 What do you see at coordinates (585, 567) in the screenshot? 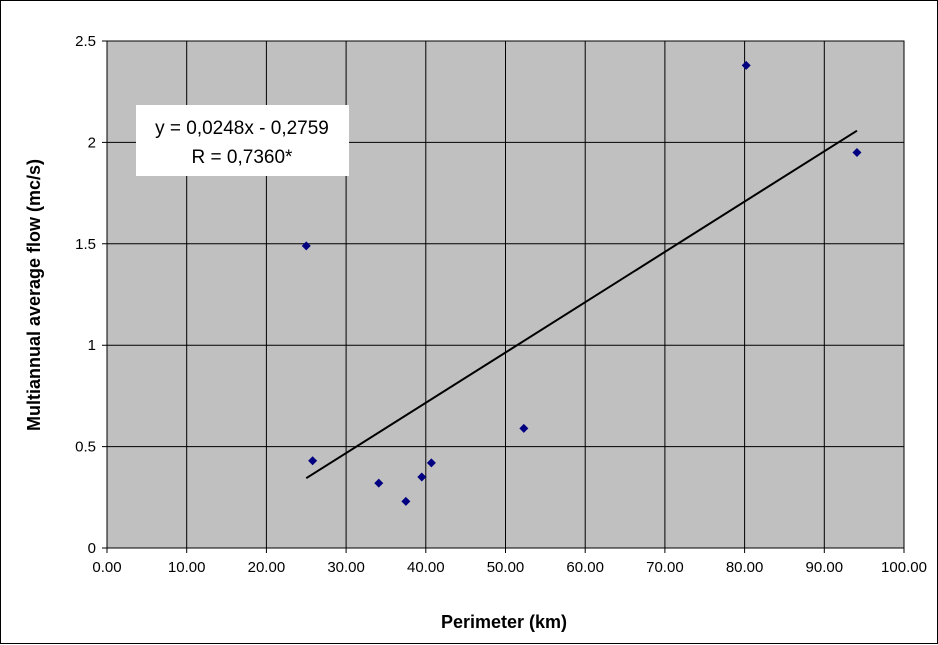
I see `x-tick-label: 60.00` at bounding box center [585, 567].